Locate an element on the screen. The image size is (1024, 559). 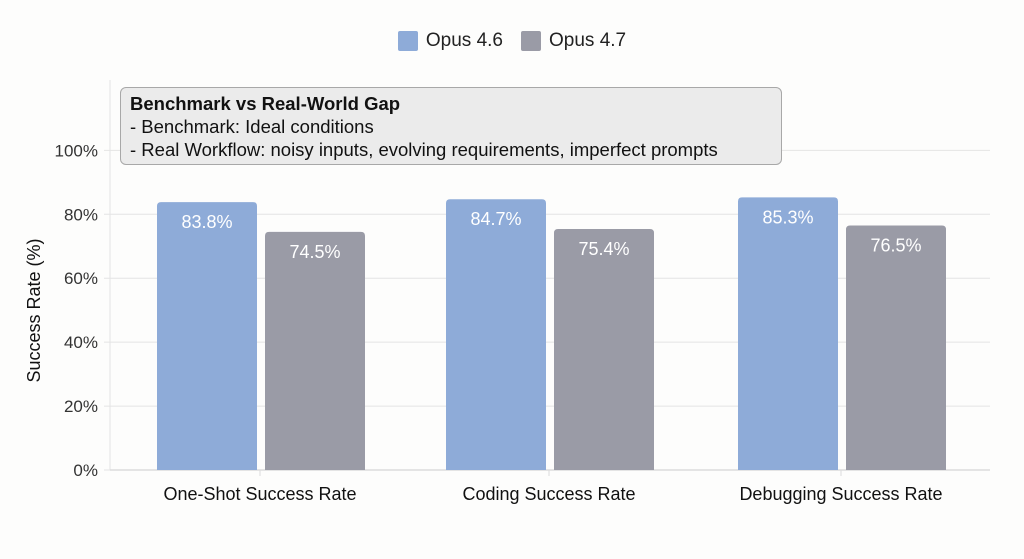
bar-value-label: 85.3% is located at coordinates (787, 217).